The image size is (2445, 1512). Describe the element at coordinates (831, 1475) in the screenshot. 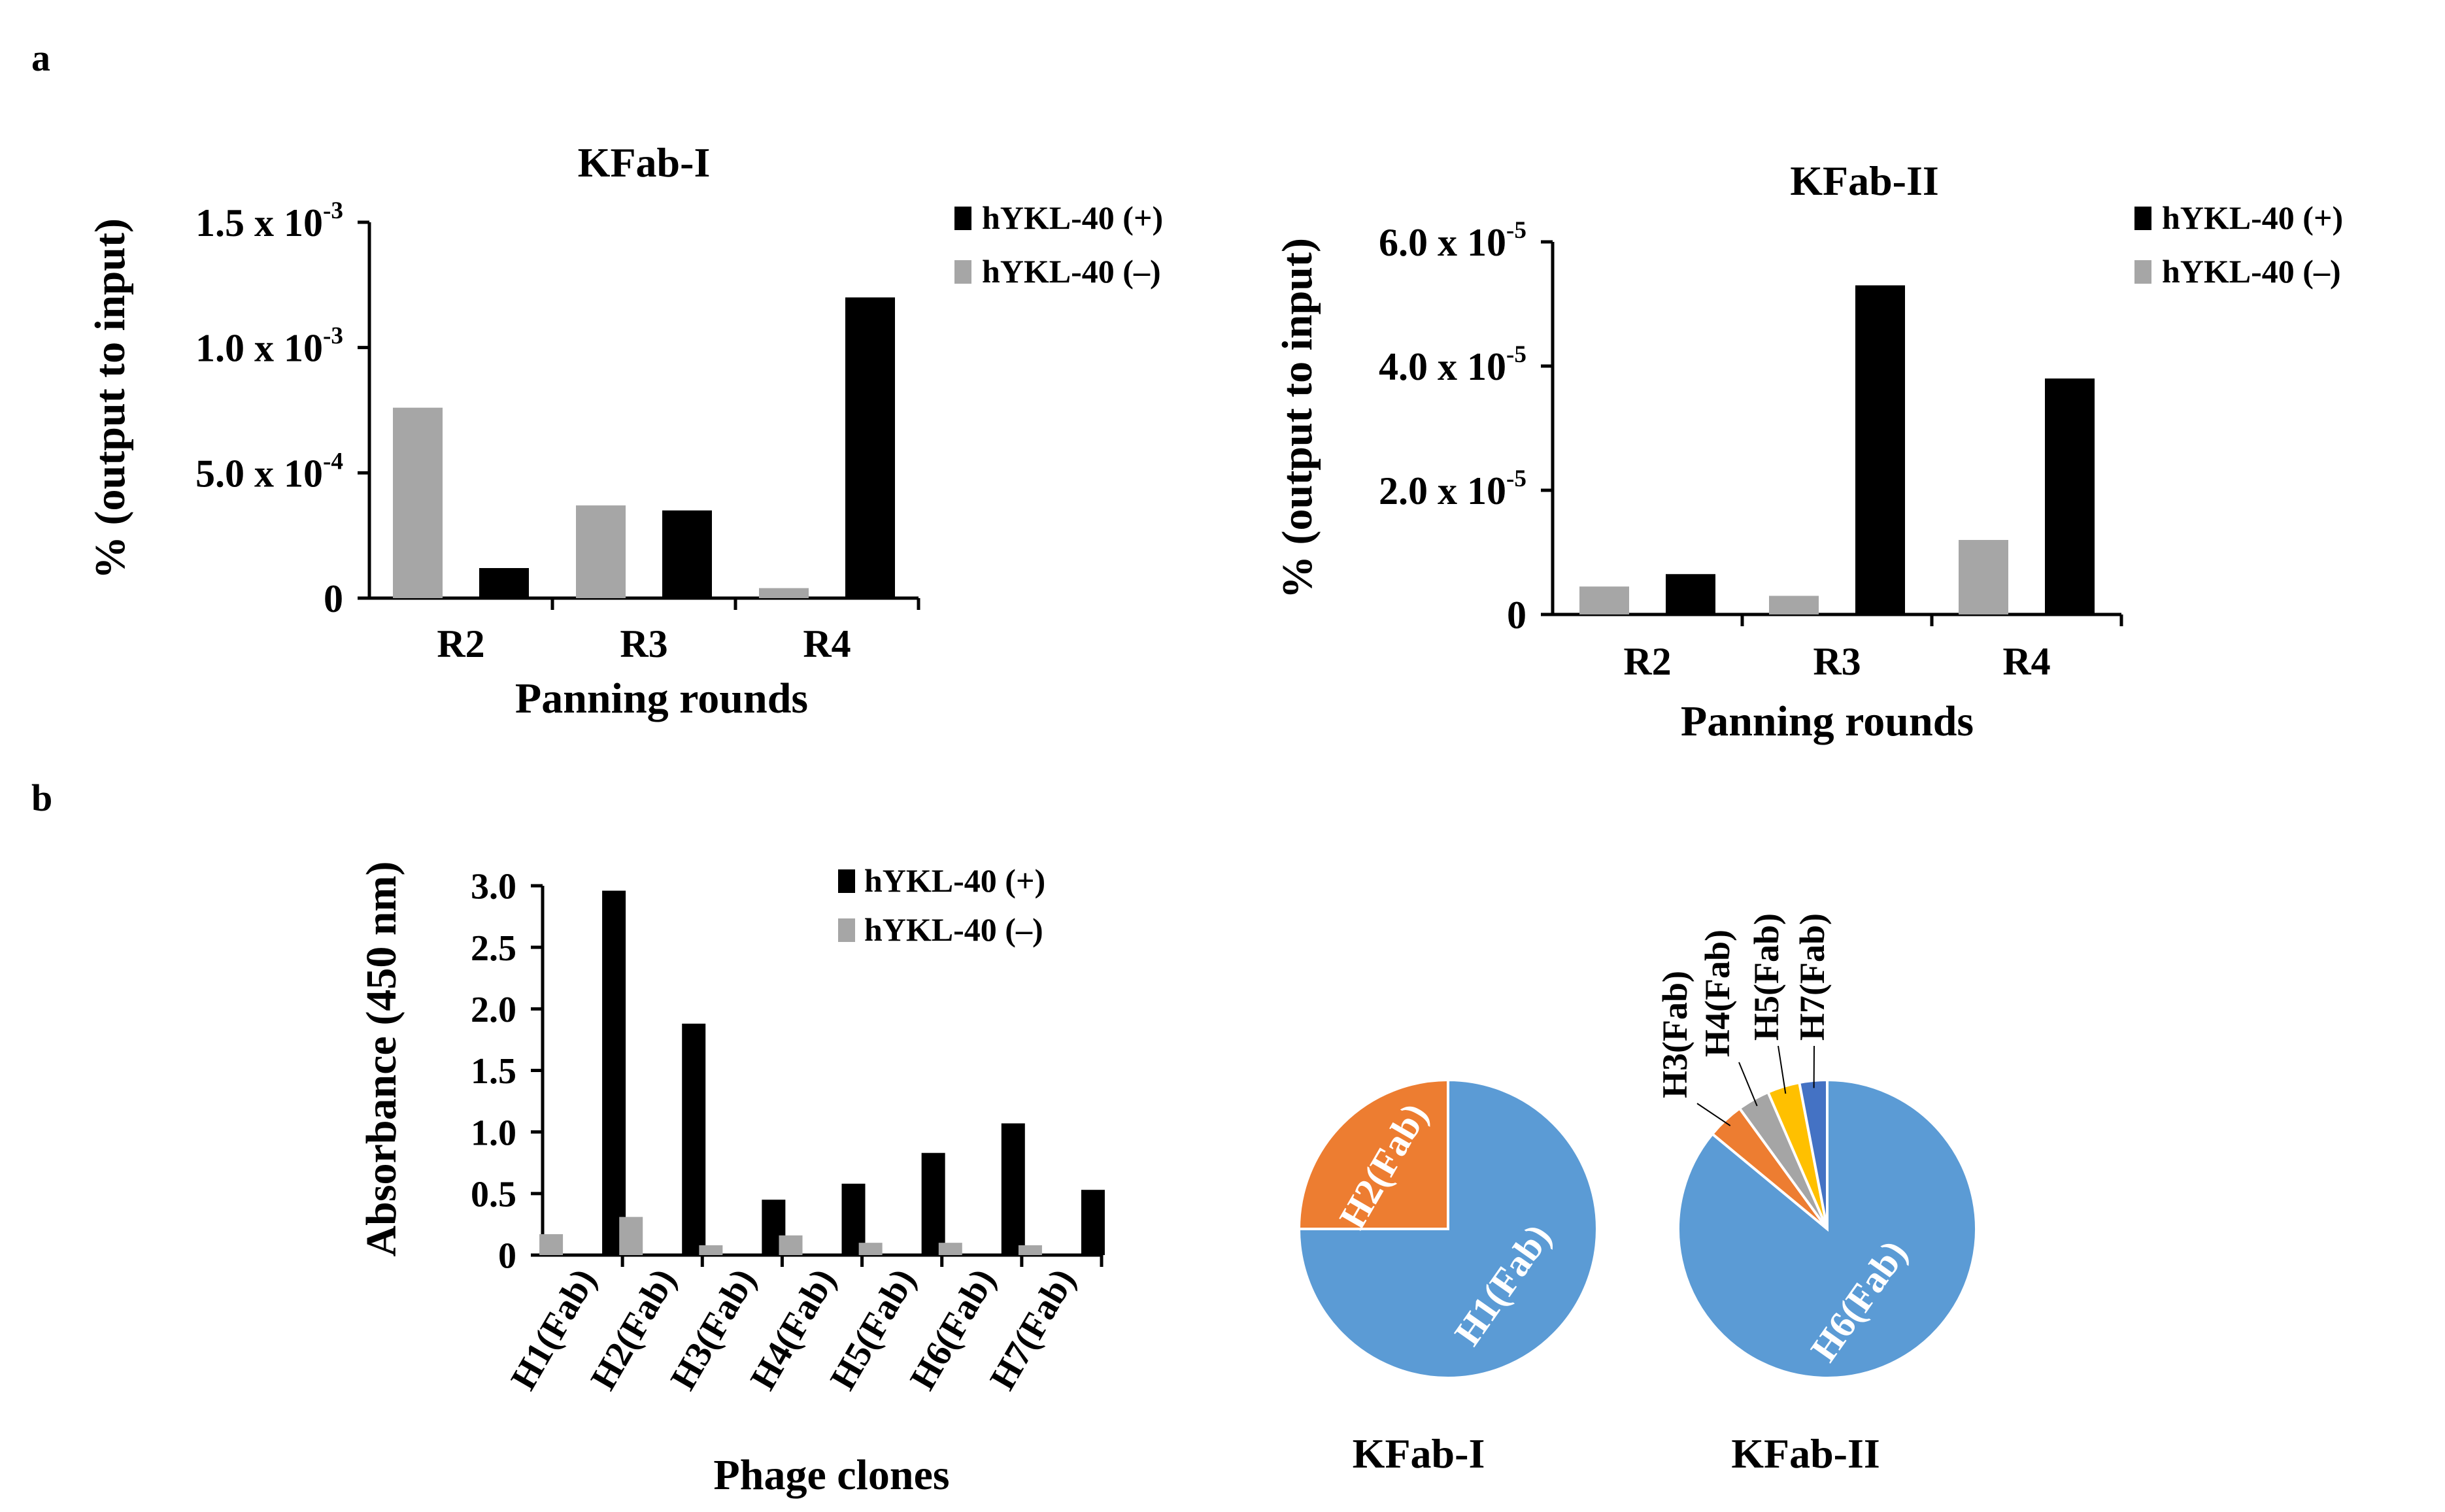

I see `x-axis-label: Phage clones` at that location.